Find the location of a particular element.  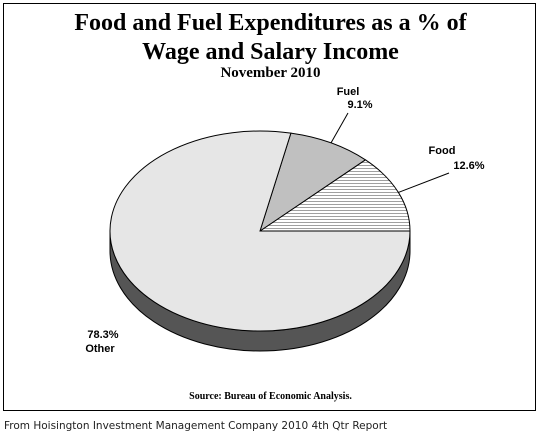

chart-title-line2: Wage and Salary Income is located at coordinates (270, 52).